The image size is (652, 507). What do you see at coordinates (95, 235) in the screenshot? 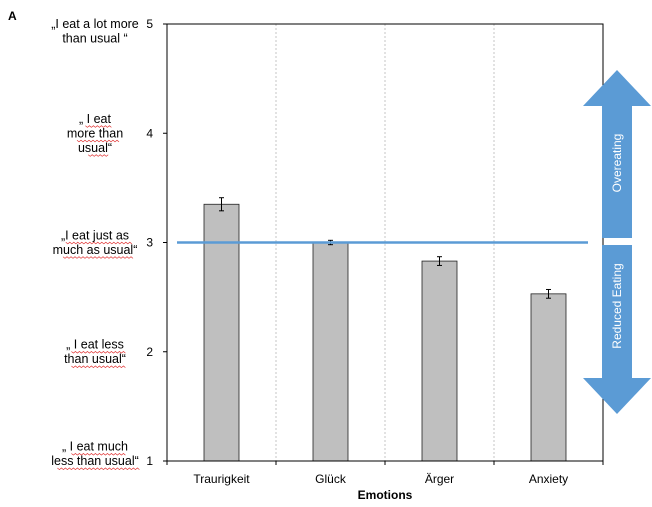
I see `y-descriptor-line: „I eat just as` at bounding box center [95, 235].